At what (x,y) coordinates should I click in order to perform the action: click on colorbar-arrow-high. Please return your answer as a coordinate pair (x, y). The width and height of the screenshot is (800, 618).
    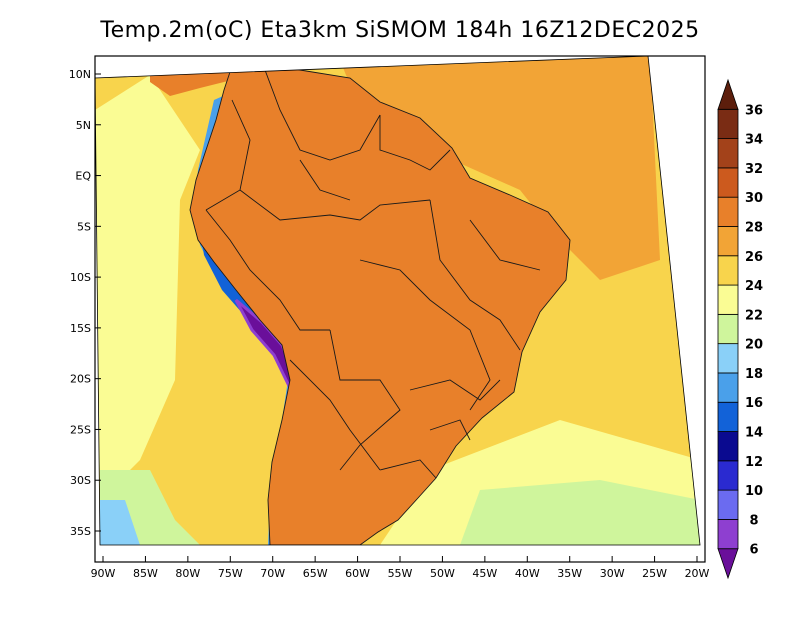
    Looking at the image, I should click on (728, 94).